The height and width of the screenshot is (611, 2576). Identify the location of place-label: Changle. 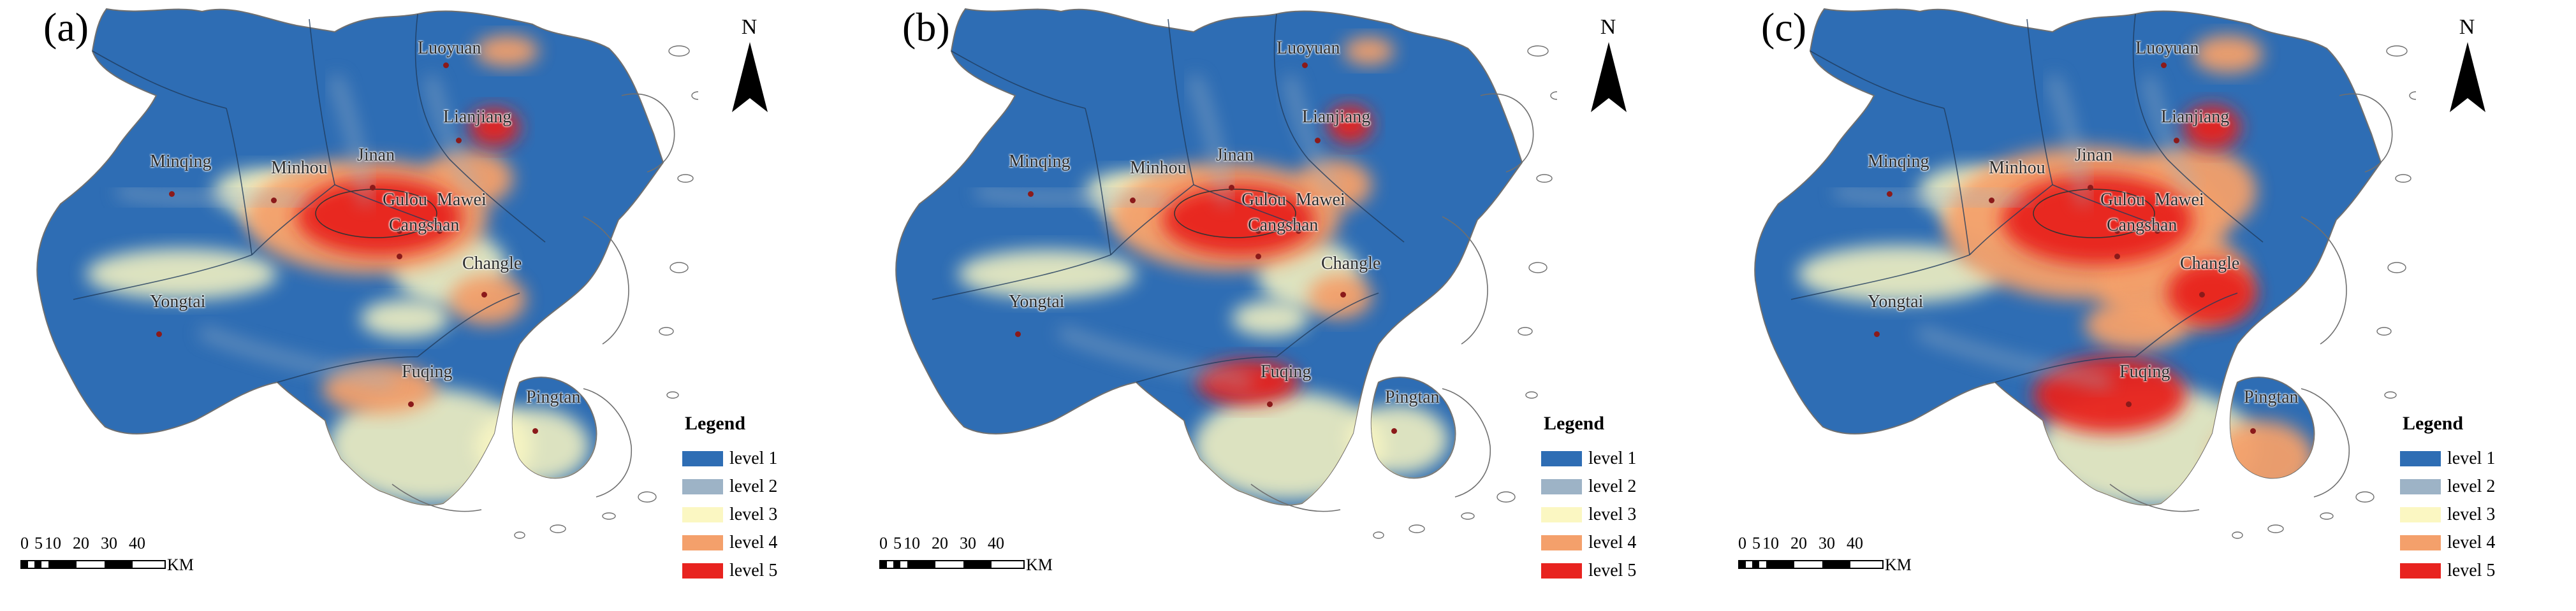
(1351, 263).